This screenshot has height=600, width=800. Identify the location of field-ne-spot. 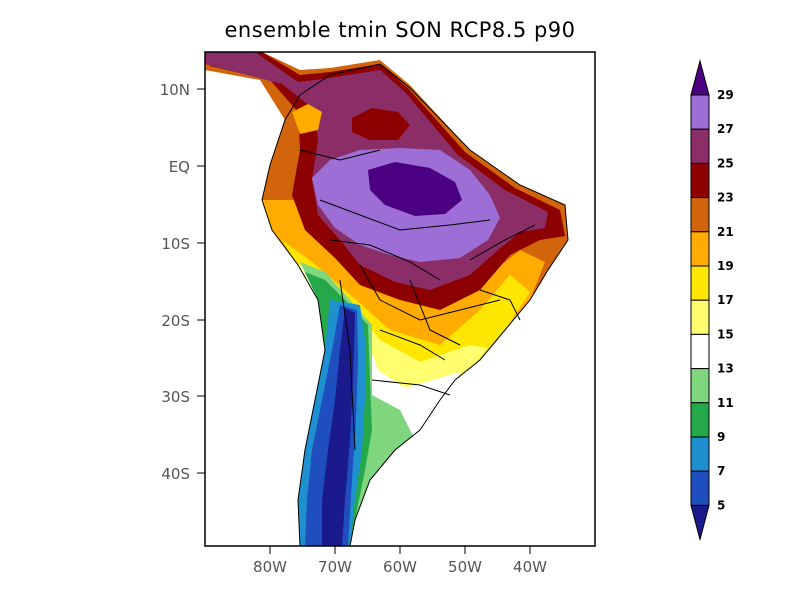
(307, 119).